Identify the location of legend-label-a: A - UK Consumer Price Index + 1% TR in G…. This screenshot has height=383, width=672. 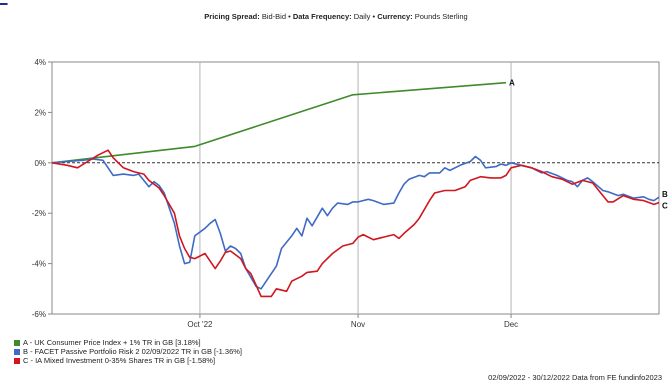
(112, 342).